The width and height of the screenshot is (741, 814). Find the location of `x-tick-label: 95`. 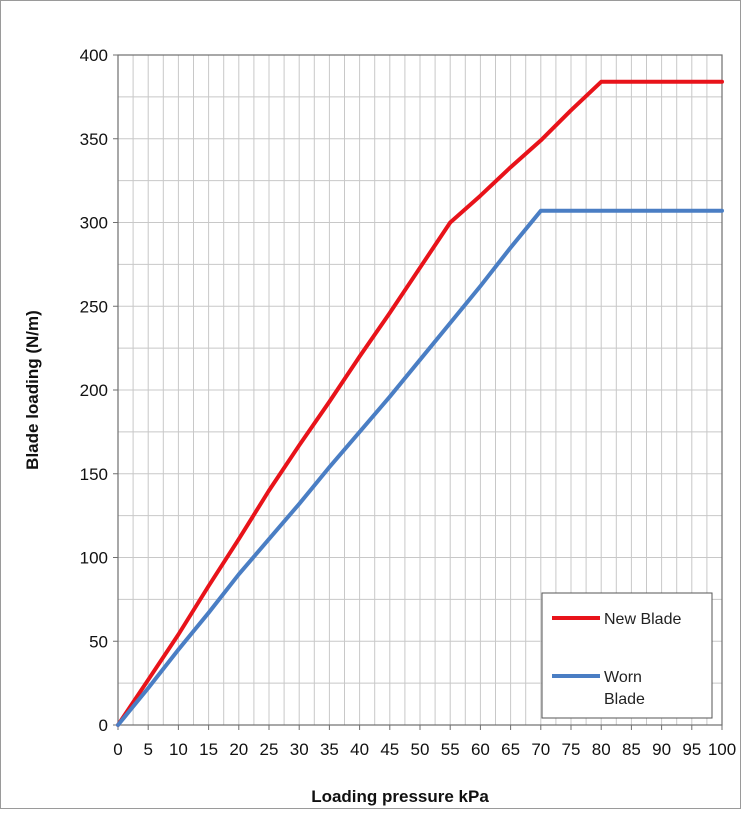

x-tick-label: 95 is located at coordinates (691, 749).